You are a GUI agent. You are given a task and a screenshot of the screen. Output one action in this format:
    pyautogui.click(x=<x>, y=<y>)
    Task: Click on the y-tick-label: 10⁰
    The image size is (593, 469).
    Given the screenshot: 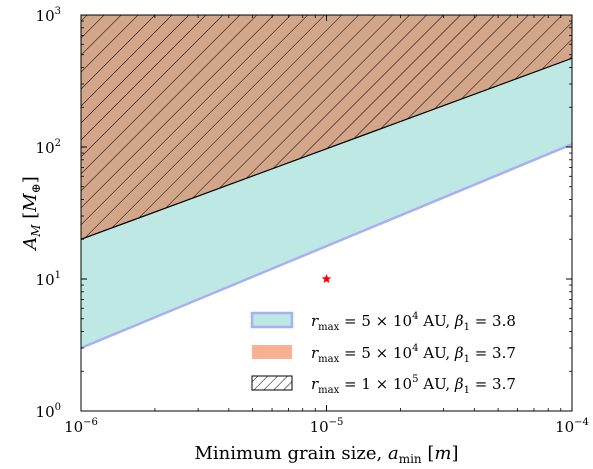 What is the action you would take?
    pyautogui.click(x=48, y=411)
    